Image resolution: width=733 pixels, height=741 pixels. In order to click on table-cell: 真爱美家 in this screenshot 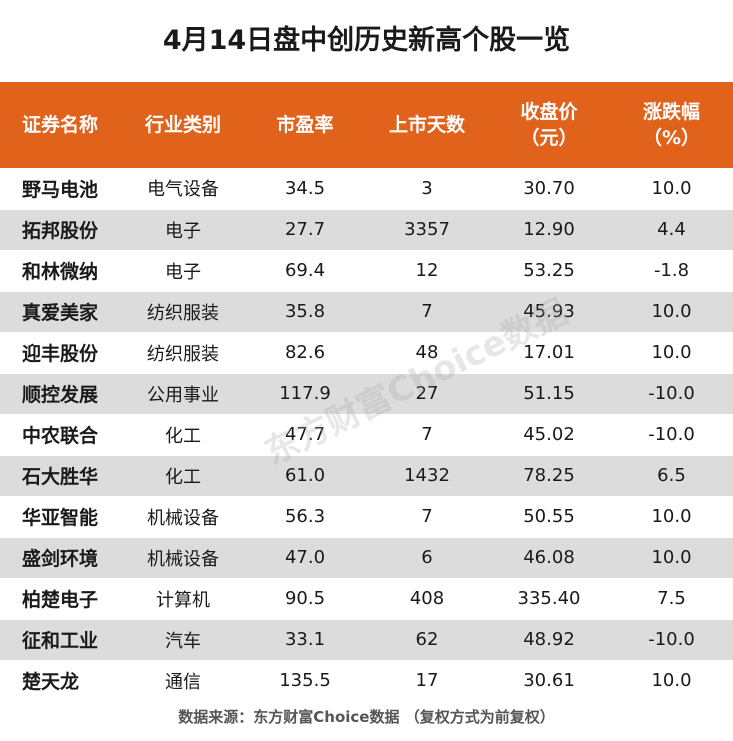, I will do `click(61, 312)`.